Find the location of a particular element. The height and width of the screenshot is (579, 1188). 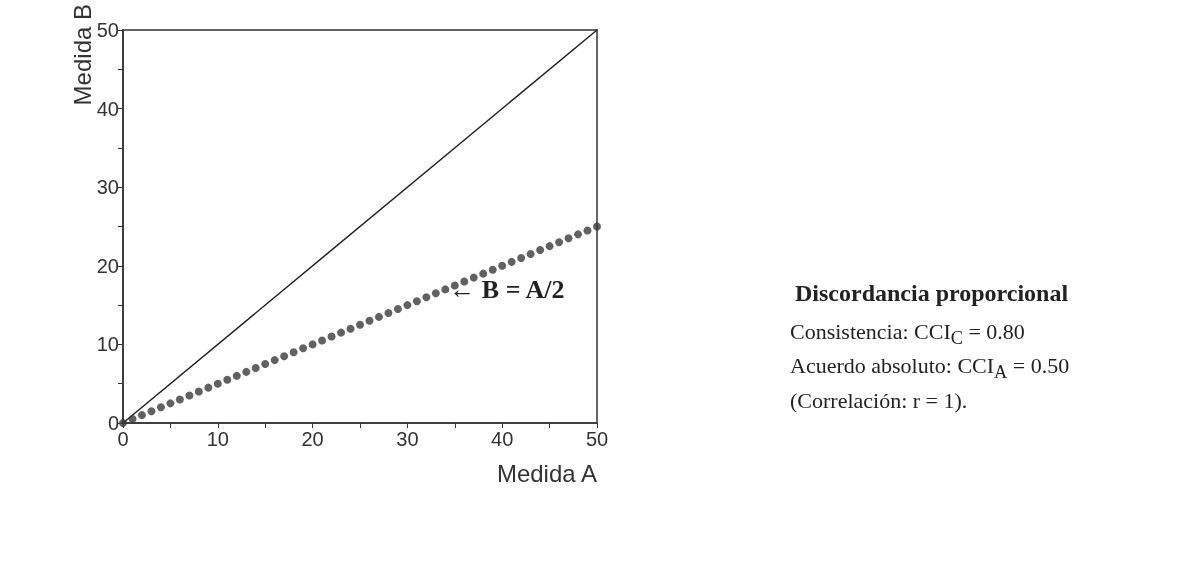

text: Discordancia proporcional is located at coordinates (932, 293).